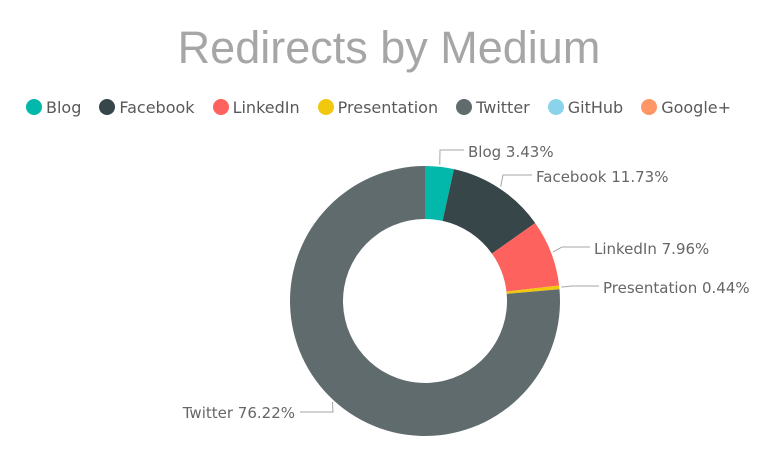  Describe the element at coordinates (157, 107) in the screenshot. I see `legend-label-facebook: Facebook` at that location.